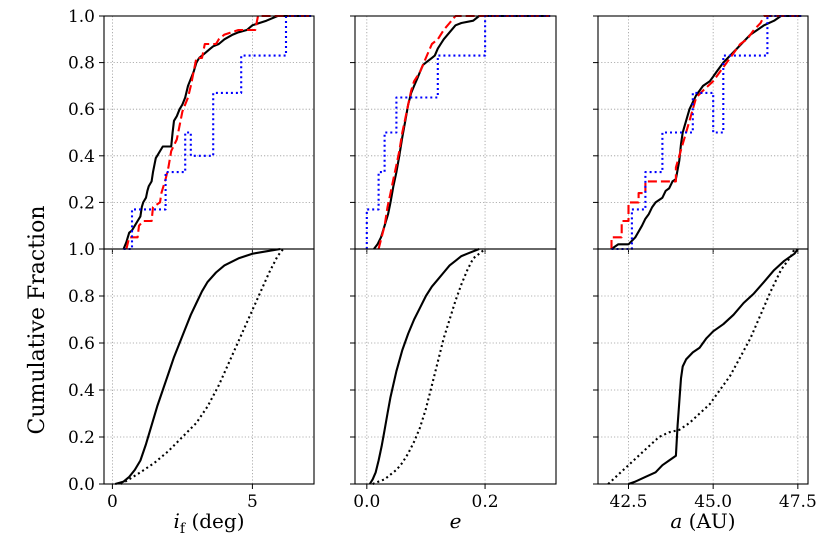  I want to click on y-tick-label: 0.0, so click(81, 485).